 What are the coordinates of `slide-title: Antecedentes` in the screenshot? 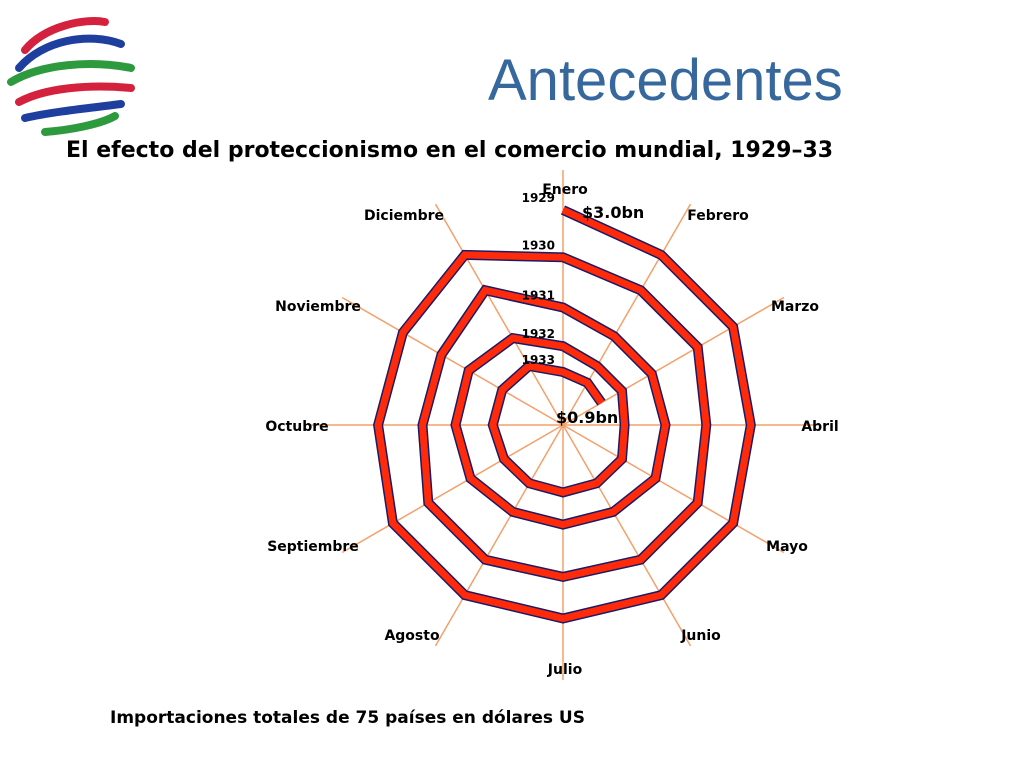 It's located at (665, 80).